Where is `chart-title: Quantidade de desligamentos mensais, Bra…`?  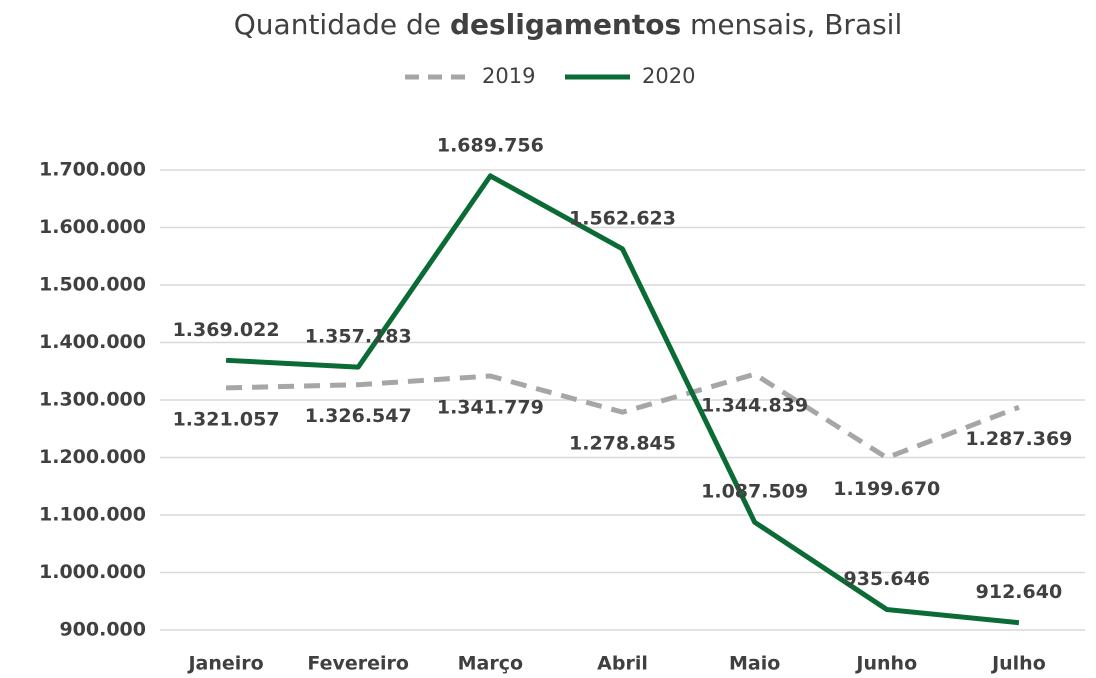
chart-title: Quantidade de desligamentos mensais, Bra… is located at coordinates (568, 24).